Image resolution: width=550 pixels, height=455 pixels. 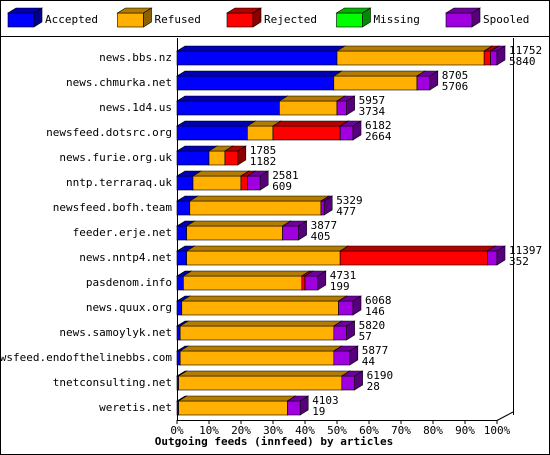 I want to click on offered-label: 6068, so click(x=378, y=300).